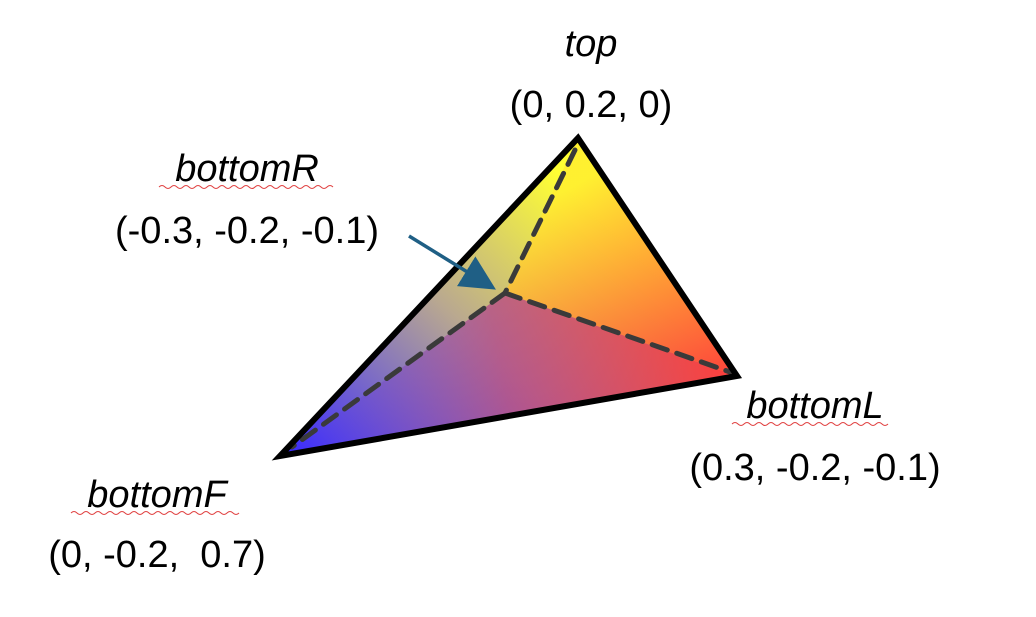 This screenshot has width=1036, height=617. What do you see at coordinates (157, 525) in the screenshot?
I see `vertex-bottomF-label: bottomF (0, -0.2, 0.7)` at bounding box center [157, 525].